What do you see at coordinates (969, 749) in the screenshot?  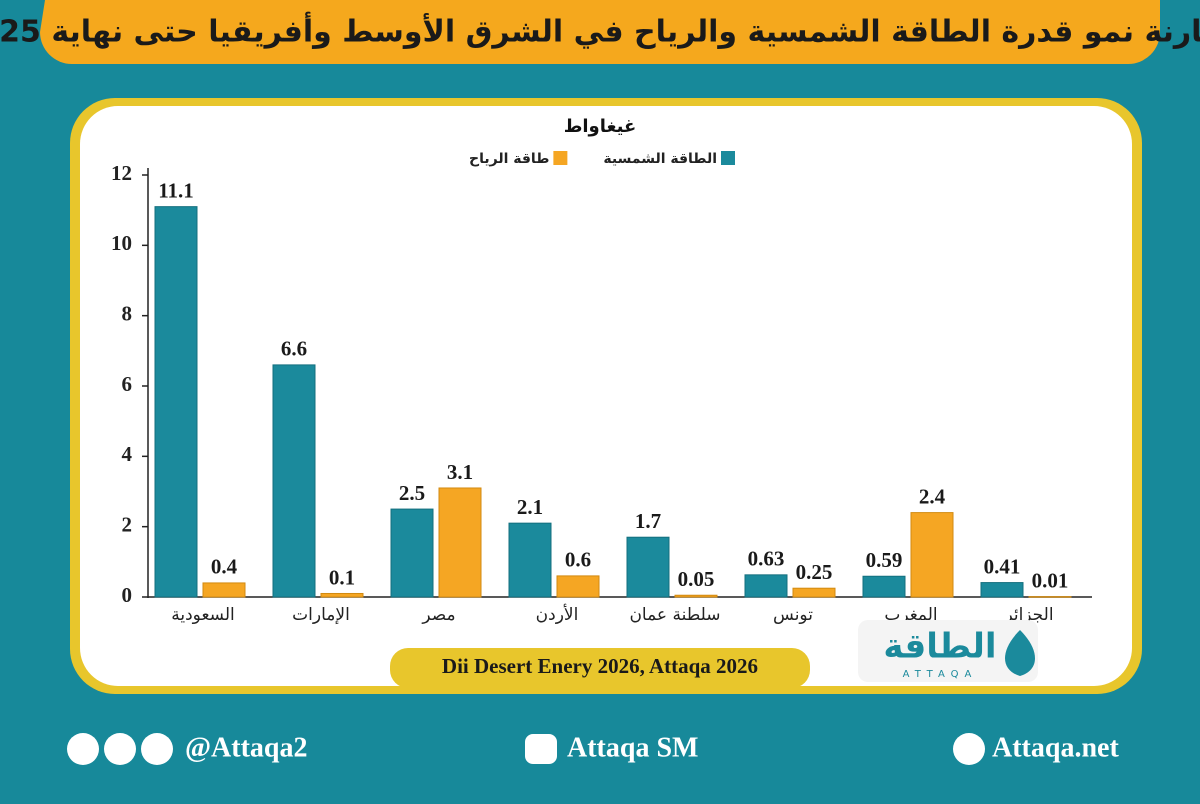 I see `web-icon` at bounding box center [969, 749].